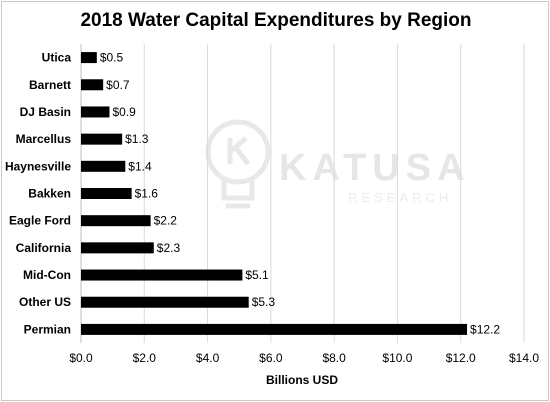  Describe the element at coordinates (49, 194) in the screenshot. I see `category-label: Bakken` at that location.